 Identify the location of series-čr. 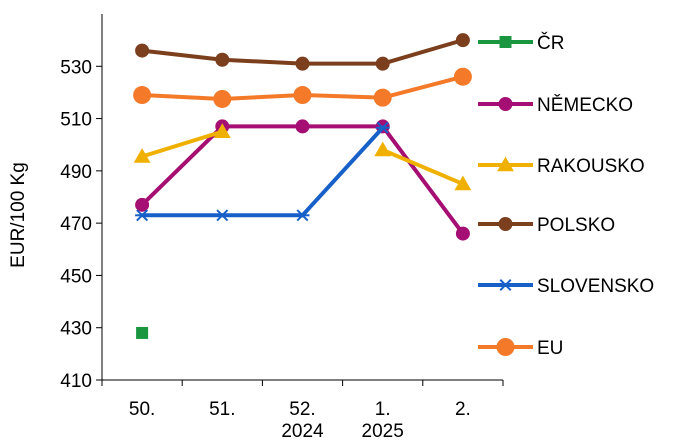
(142, 332).